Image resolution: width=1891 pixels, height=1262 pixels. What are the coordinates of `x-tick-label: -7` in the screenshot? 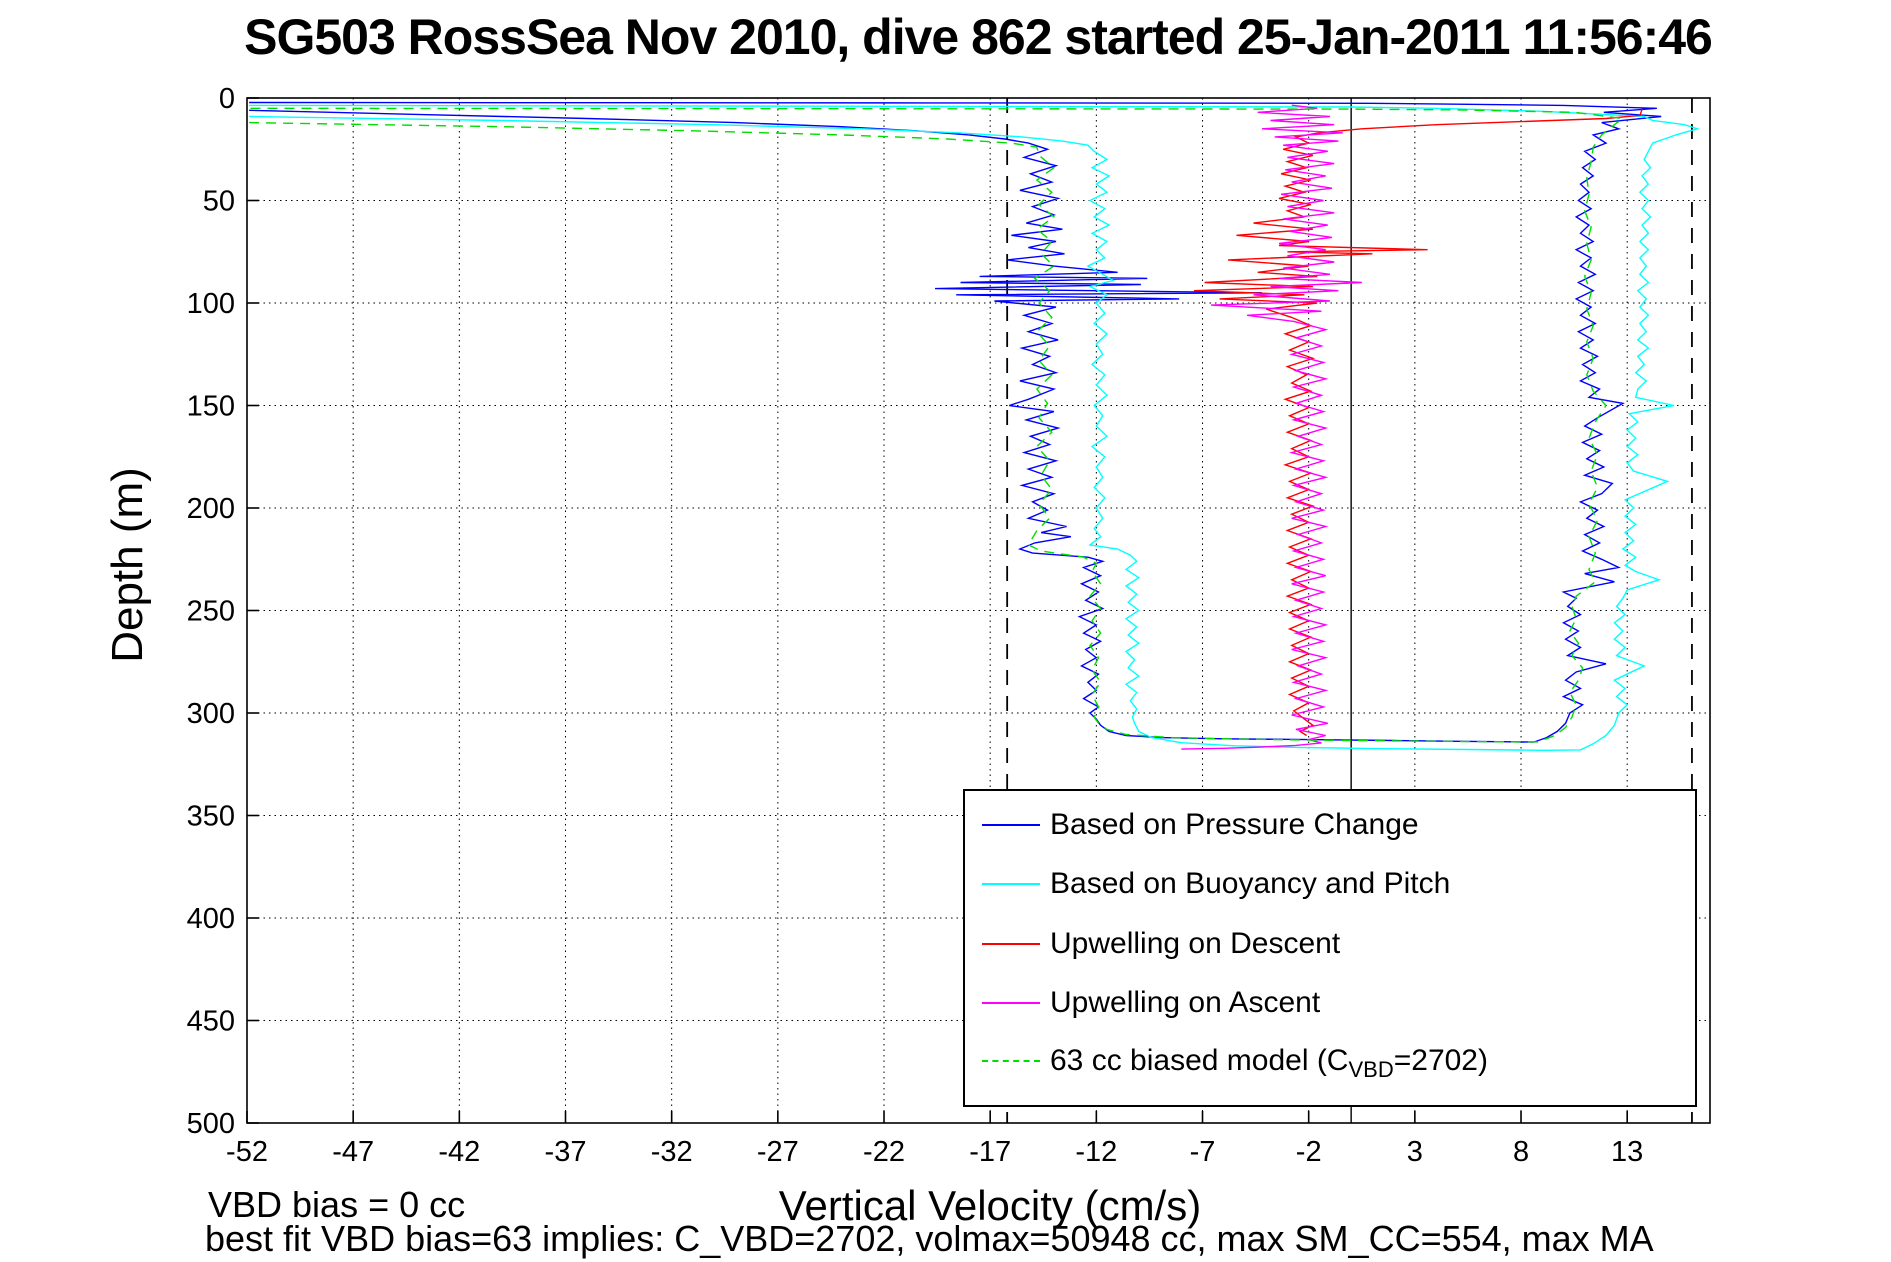 It's located at (1203, 1152).